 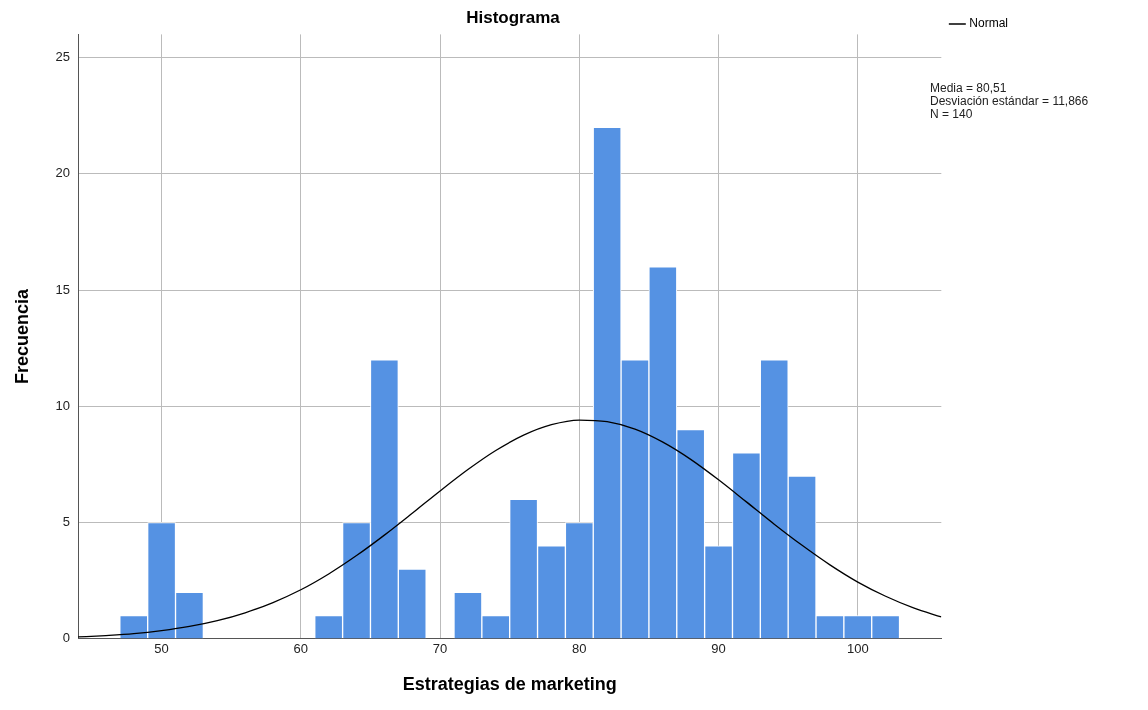 What do you see at coordinates (509, 684) in the screenshot?
I see `x-axis-title: Estrategias de marketing` at bounding box center [509, 684].